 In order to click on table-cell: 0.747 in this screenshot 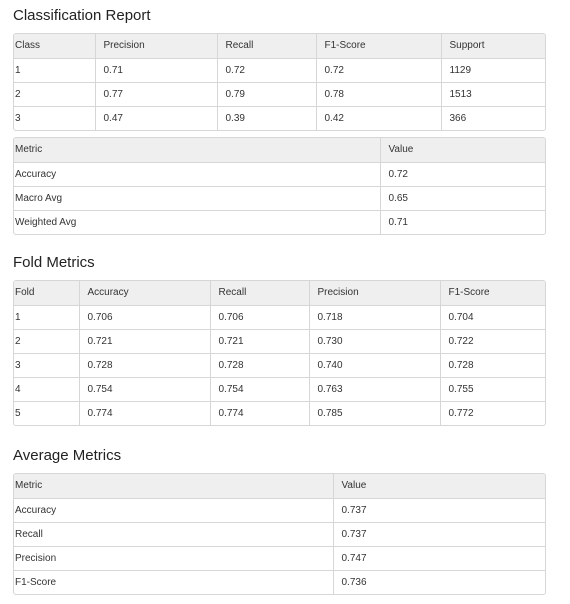, I will do `click(439, 558)`.